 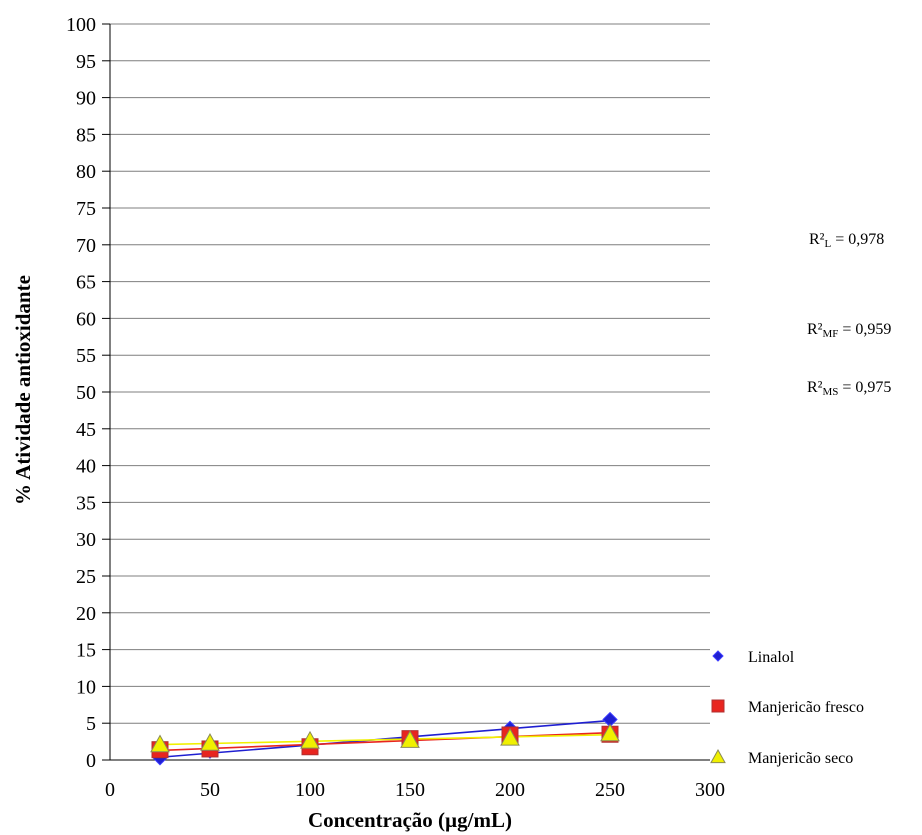 I want to click on y-tick-label: 80, so click(x=86, y=172).